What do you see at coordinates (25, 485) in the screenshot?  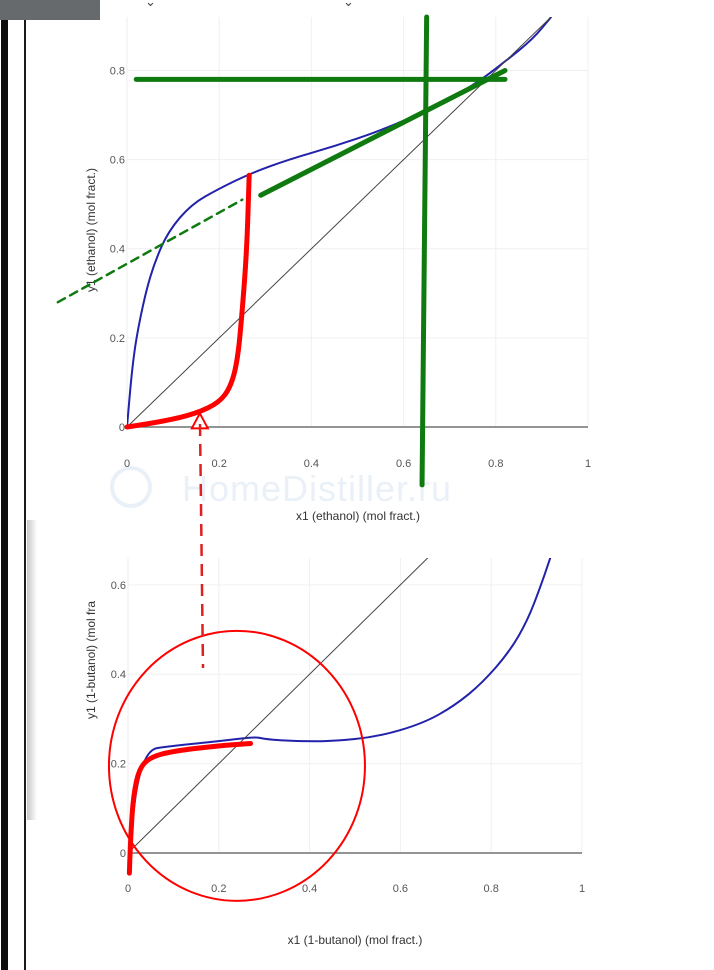 I see `left-frame-inner` at bounding box center [25, 485].